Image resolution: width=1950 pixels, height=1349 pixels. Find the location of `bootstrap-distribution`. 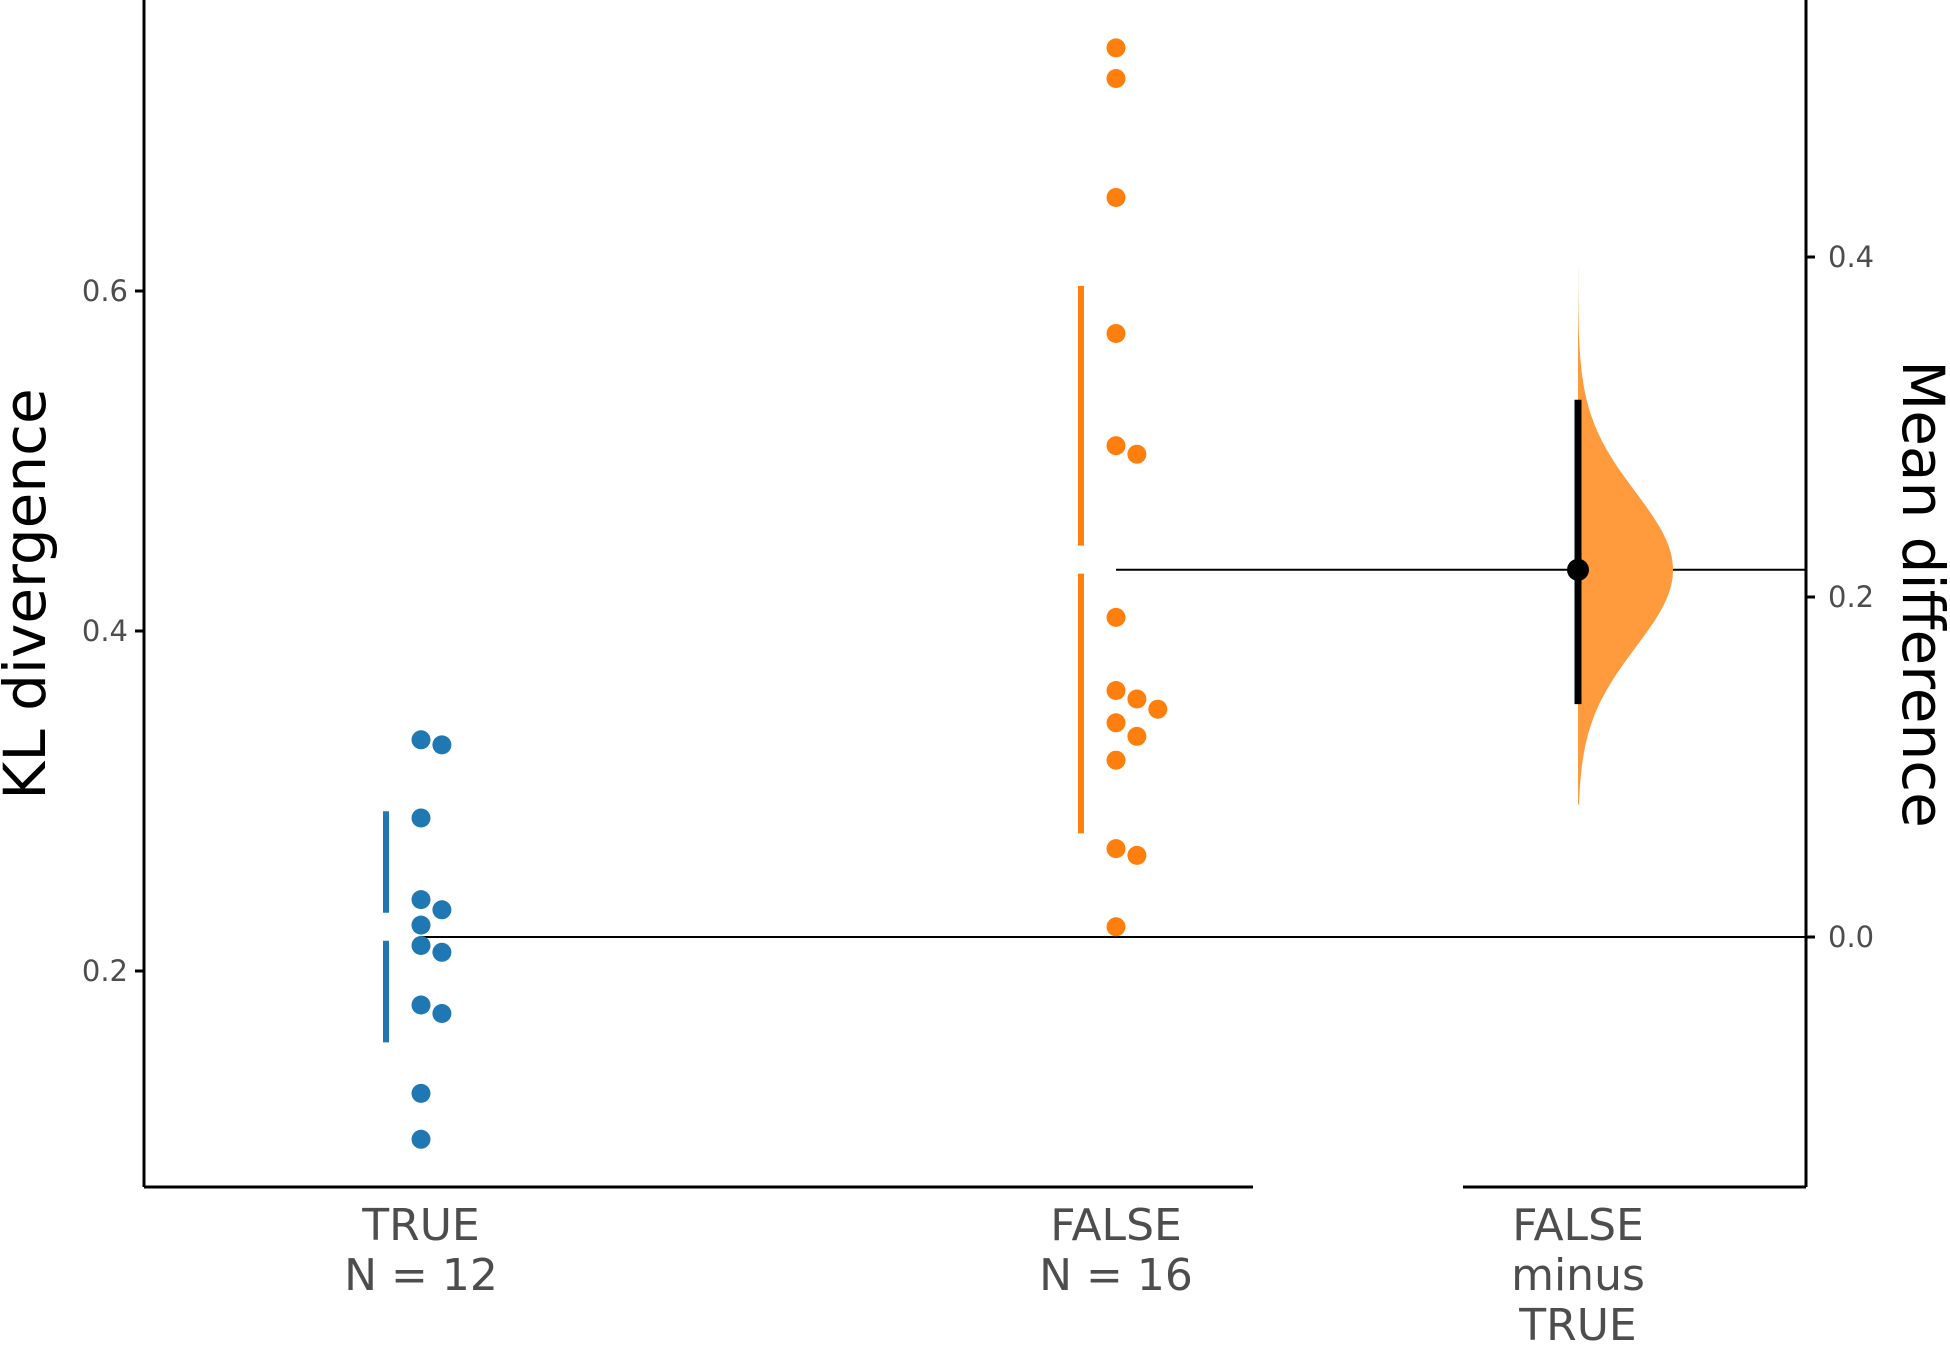

bootstrap-distribution is located at coordinates (1625, 520).